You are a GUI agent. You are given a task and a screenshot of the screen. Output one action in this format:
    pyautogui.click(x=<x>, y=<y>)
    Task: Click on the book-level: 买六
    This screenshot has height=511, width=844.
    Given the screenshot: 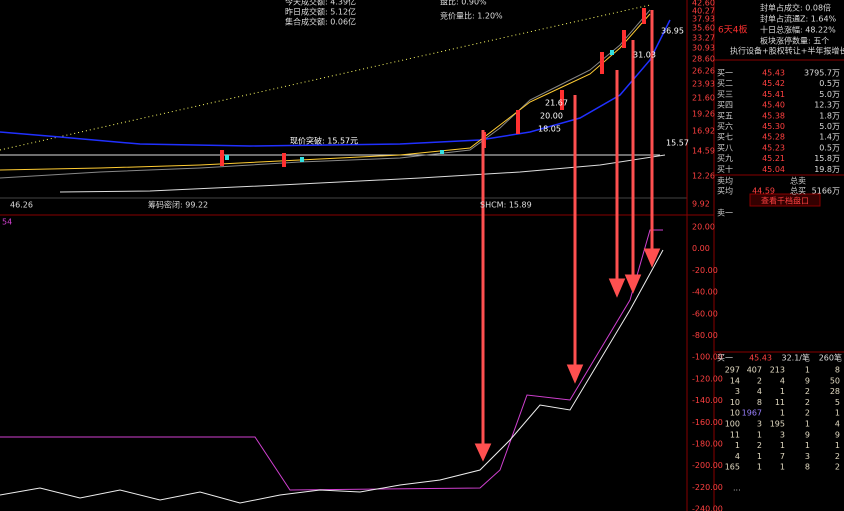 What is the action you would take?
    pyautogui.click(x=725, y=126)
    